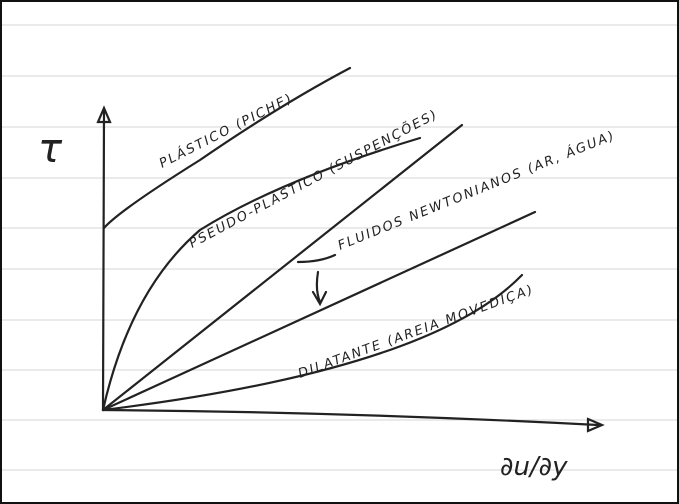  What do you see at coordinates (227, 148) in the screenshot?
I see `plastic-curve` at bounding box center [227, 148].